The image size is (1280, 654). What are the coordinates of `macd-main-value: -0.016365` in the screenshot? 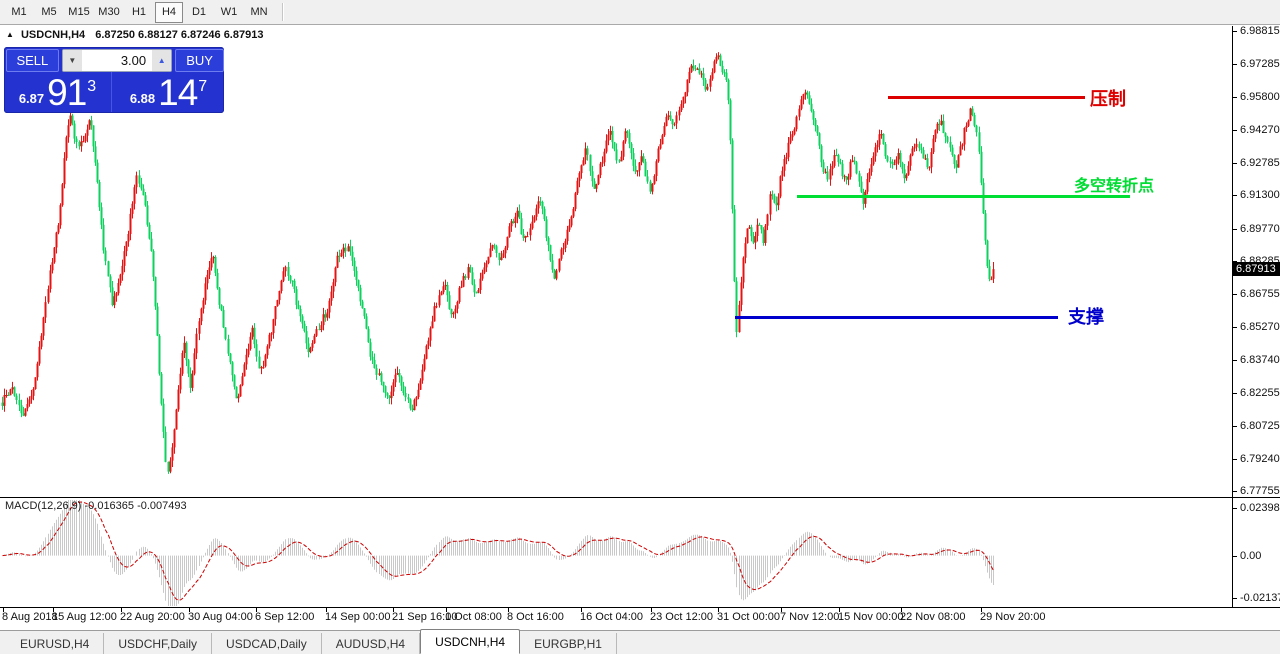 It's located at (109, 506).